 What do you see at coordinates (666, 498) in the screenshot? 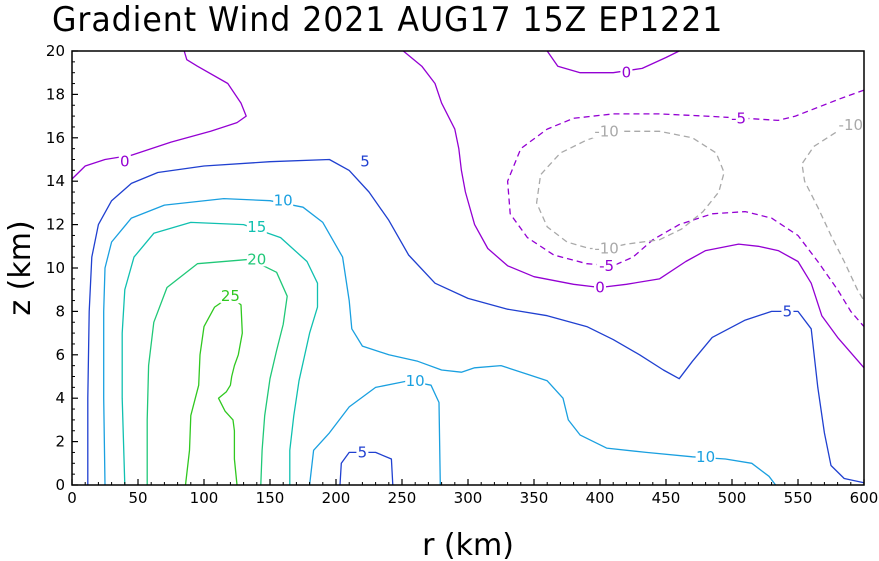
I see `x-tick-label: 450` at bounding box center [666, 498].